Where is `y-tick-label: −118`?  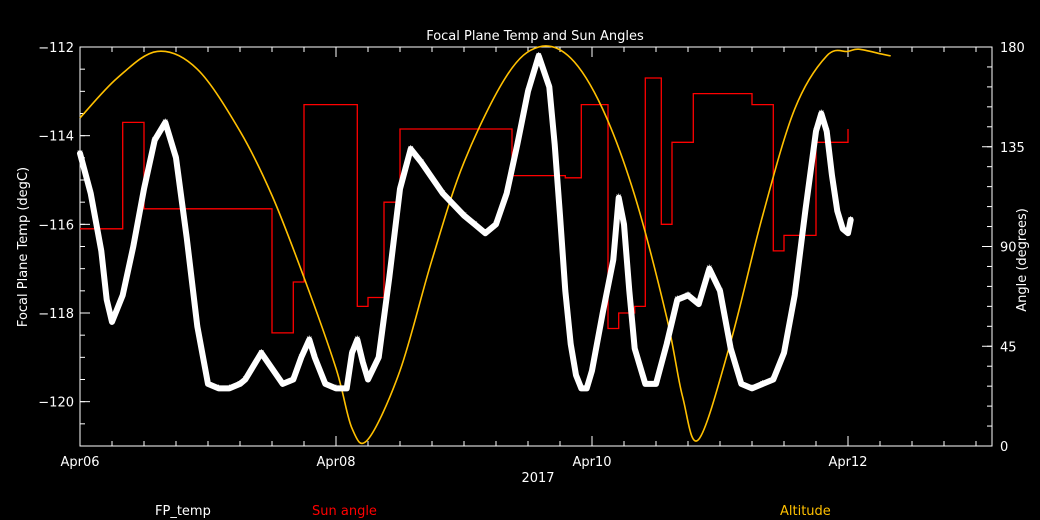 y-tick-label: −118 is located at coordinates (56, 314).